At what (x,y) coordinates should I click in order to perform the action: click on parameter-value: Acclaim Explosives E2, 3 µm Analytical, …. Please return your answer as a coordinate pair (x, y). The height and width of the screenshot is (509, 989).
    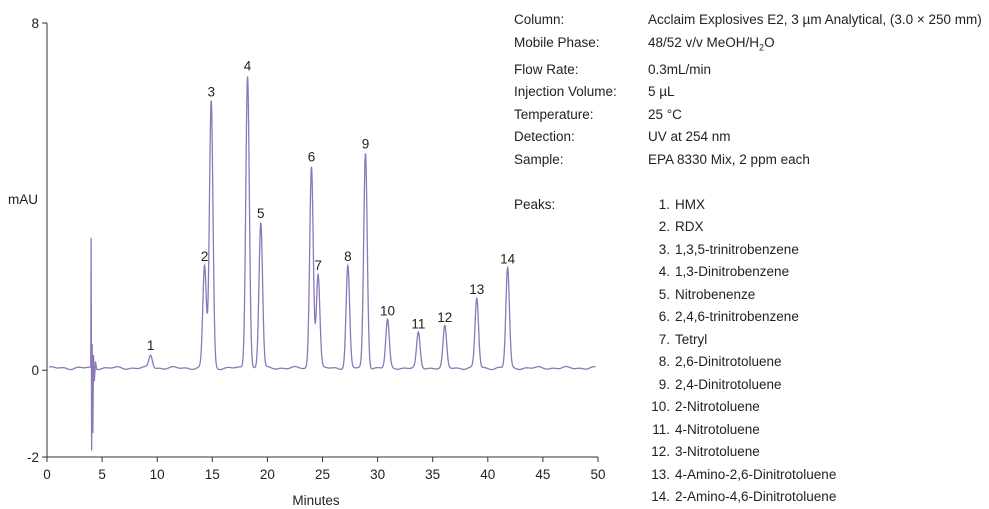
    Looking at the image, I should click on (815, 20).